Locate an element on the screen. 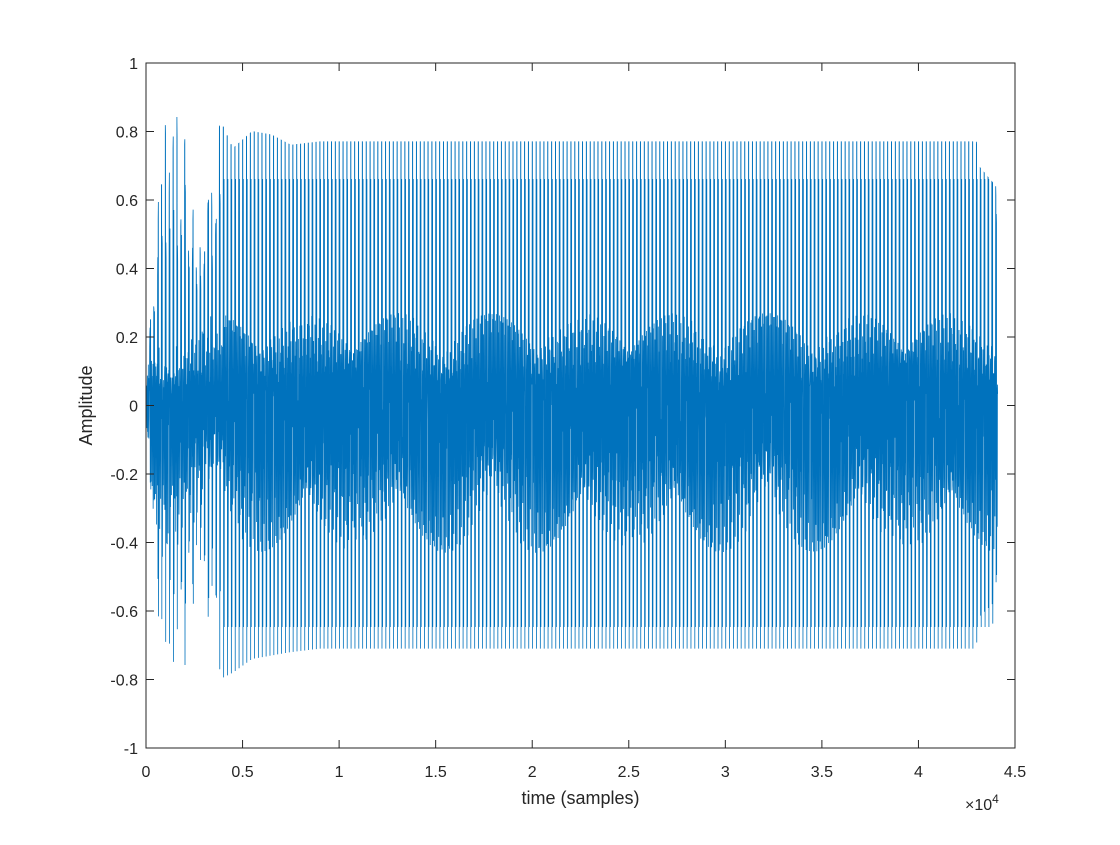 This screenshot has height=845, width=1120. y-tick-label: -0.6 is located at coordinates (124, 612).